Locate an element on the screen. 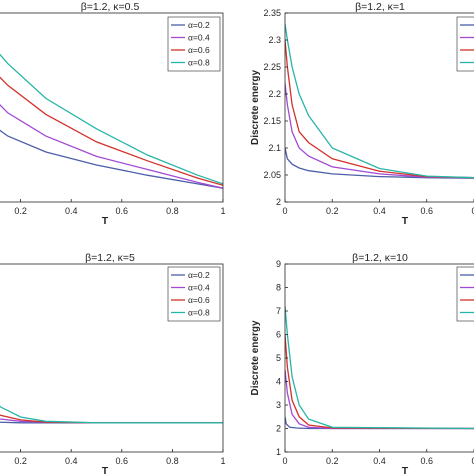 The image size is (474, 474). chart-title: β=1.2, κ=10 is located at coordinates (380, 258).